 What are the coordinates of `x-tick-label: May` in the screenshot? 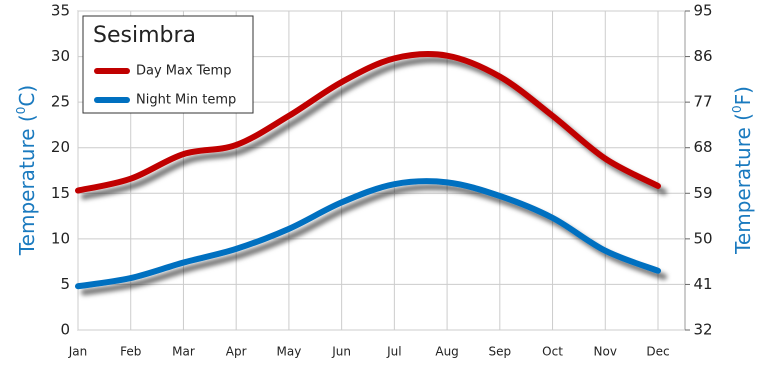 It's located at (289, 352).